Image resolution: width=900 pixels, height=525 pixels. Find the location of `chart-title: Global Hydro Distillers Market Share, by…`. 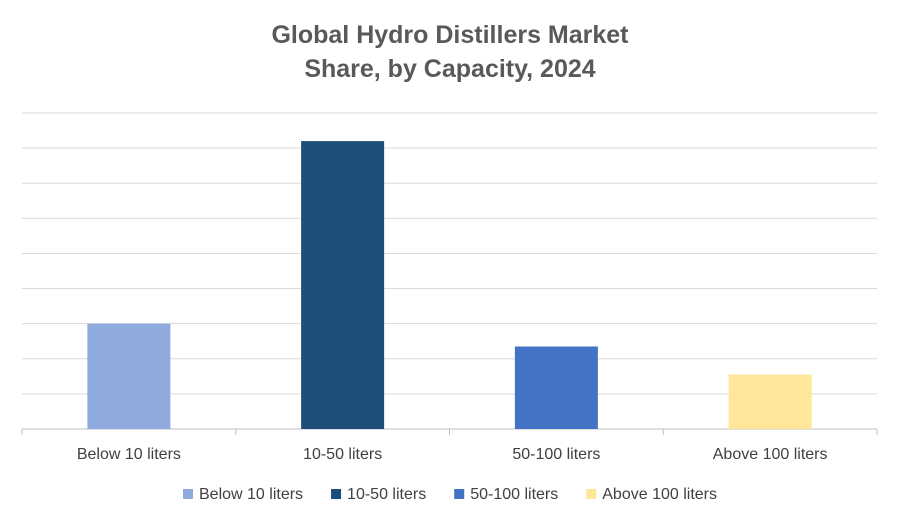

chart-title: Global Hydro Distillers Market Share, by… is located at coordinates (450, 52).